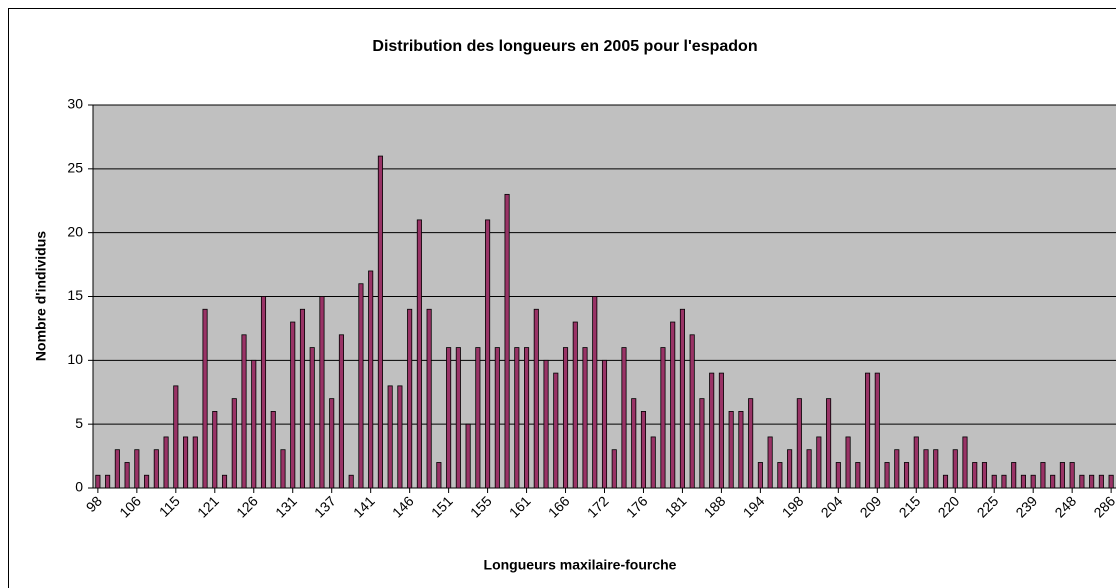 This screenshot has width=1116, height=588. What do you see at coordinates (75, 231) in the screenshot?
I see `y-tick-label: 20` at bounding box center [75, 231].